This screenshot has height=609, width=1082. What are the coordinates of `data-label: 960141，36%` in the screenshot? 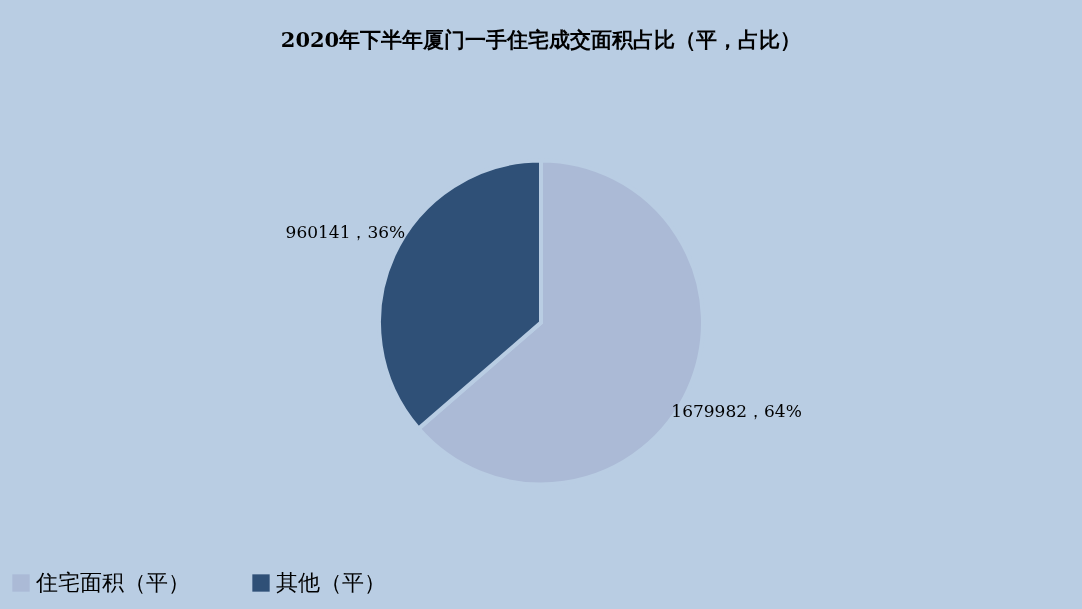 It's located at (345, 232).